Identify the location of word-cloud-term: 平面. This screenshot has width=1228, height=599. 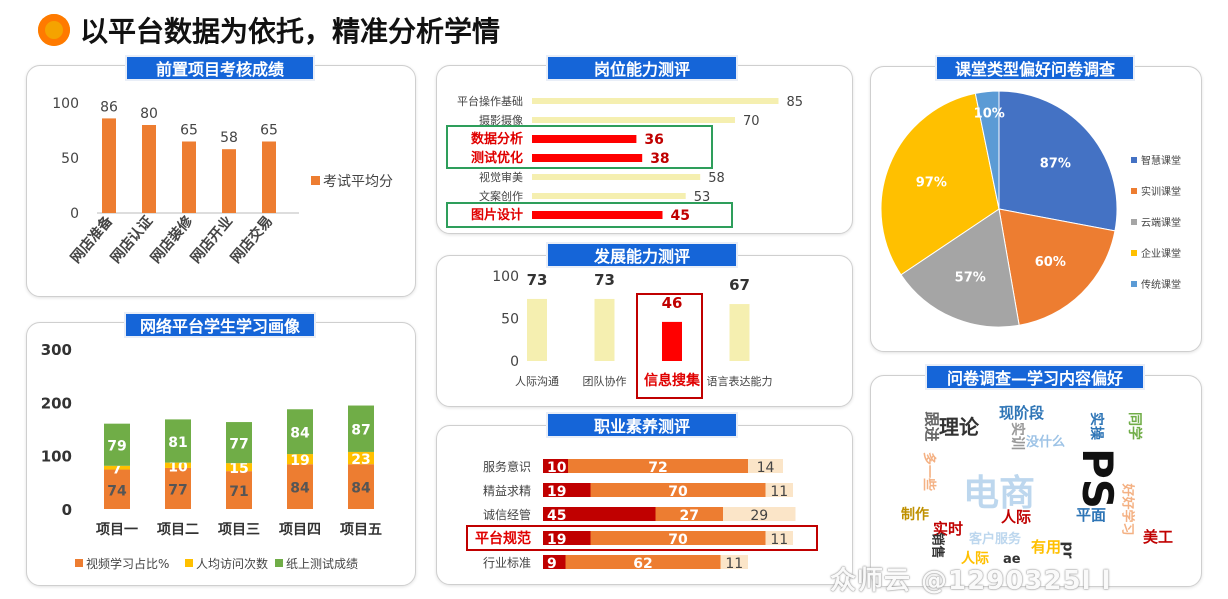
(1091, 515).